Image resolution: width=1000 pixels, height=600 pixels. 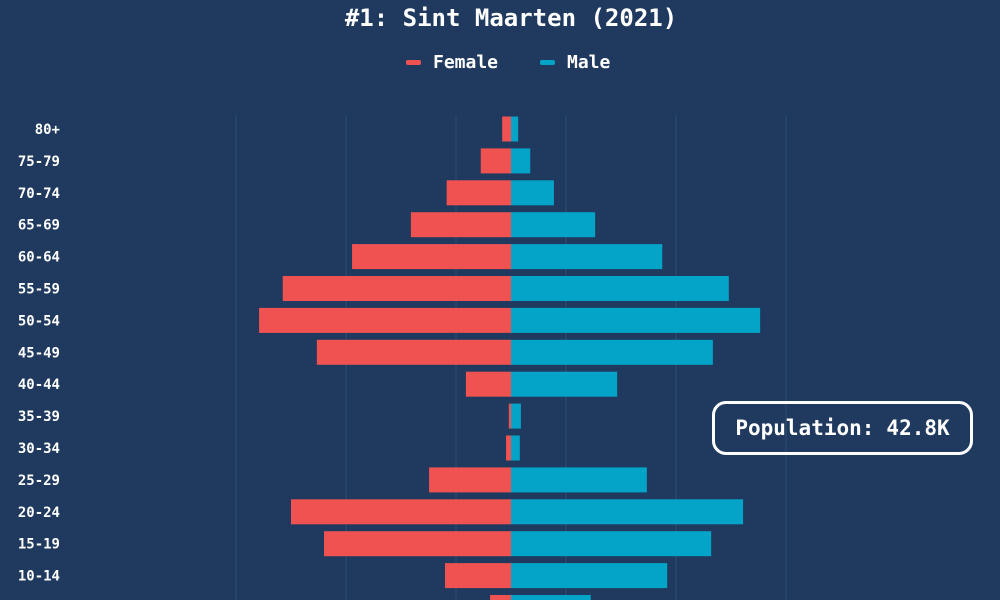 I want to click on age-group-label: 15-19, so click(x=39, y=545).